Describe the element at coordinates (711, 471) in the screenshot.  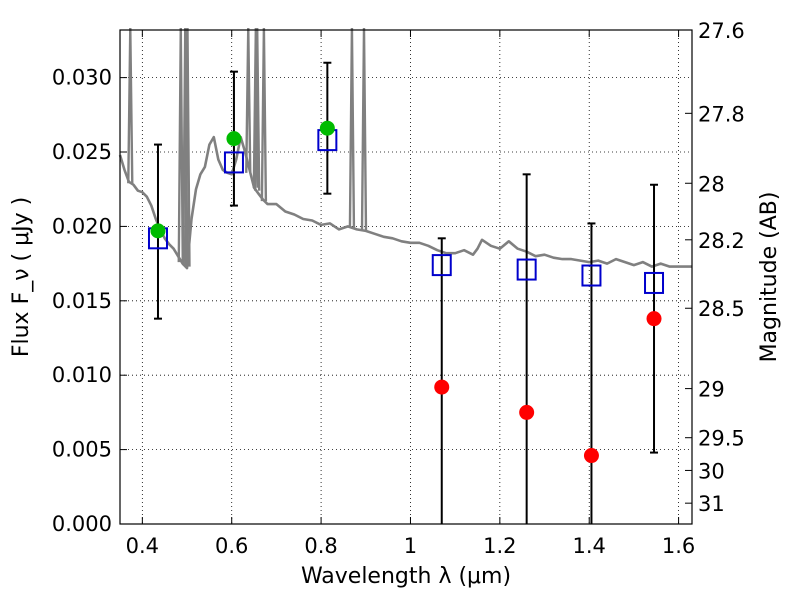
I see `right-tick-label: 30` at that location.